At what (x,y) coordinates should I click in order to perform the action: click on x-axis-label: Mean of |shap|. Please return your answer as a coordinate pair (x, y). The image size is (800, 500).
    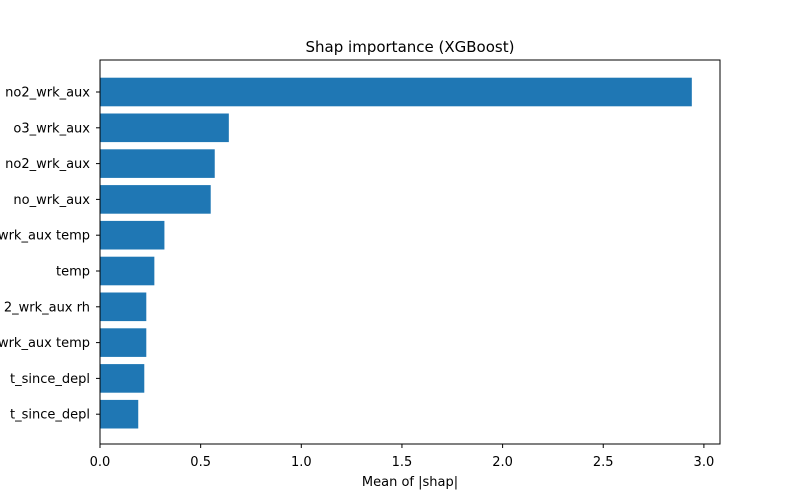
    Looking at the image, I should click on (410, 482).